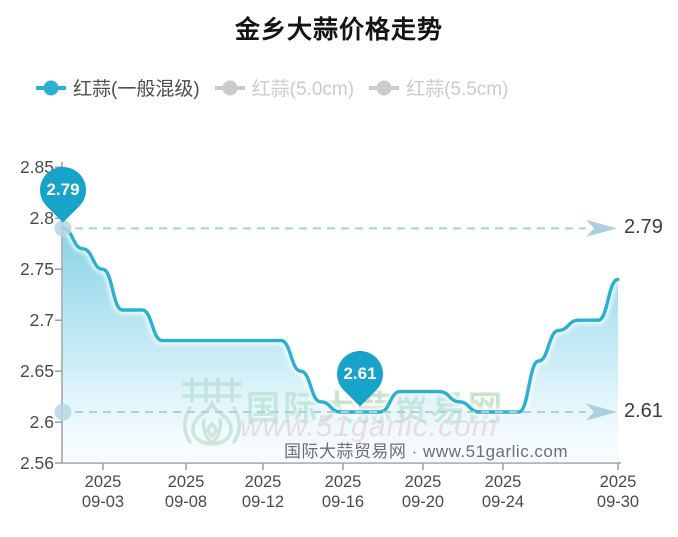  I want to click on y-axis-tick-label: 2.65, so click(36, 371).